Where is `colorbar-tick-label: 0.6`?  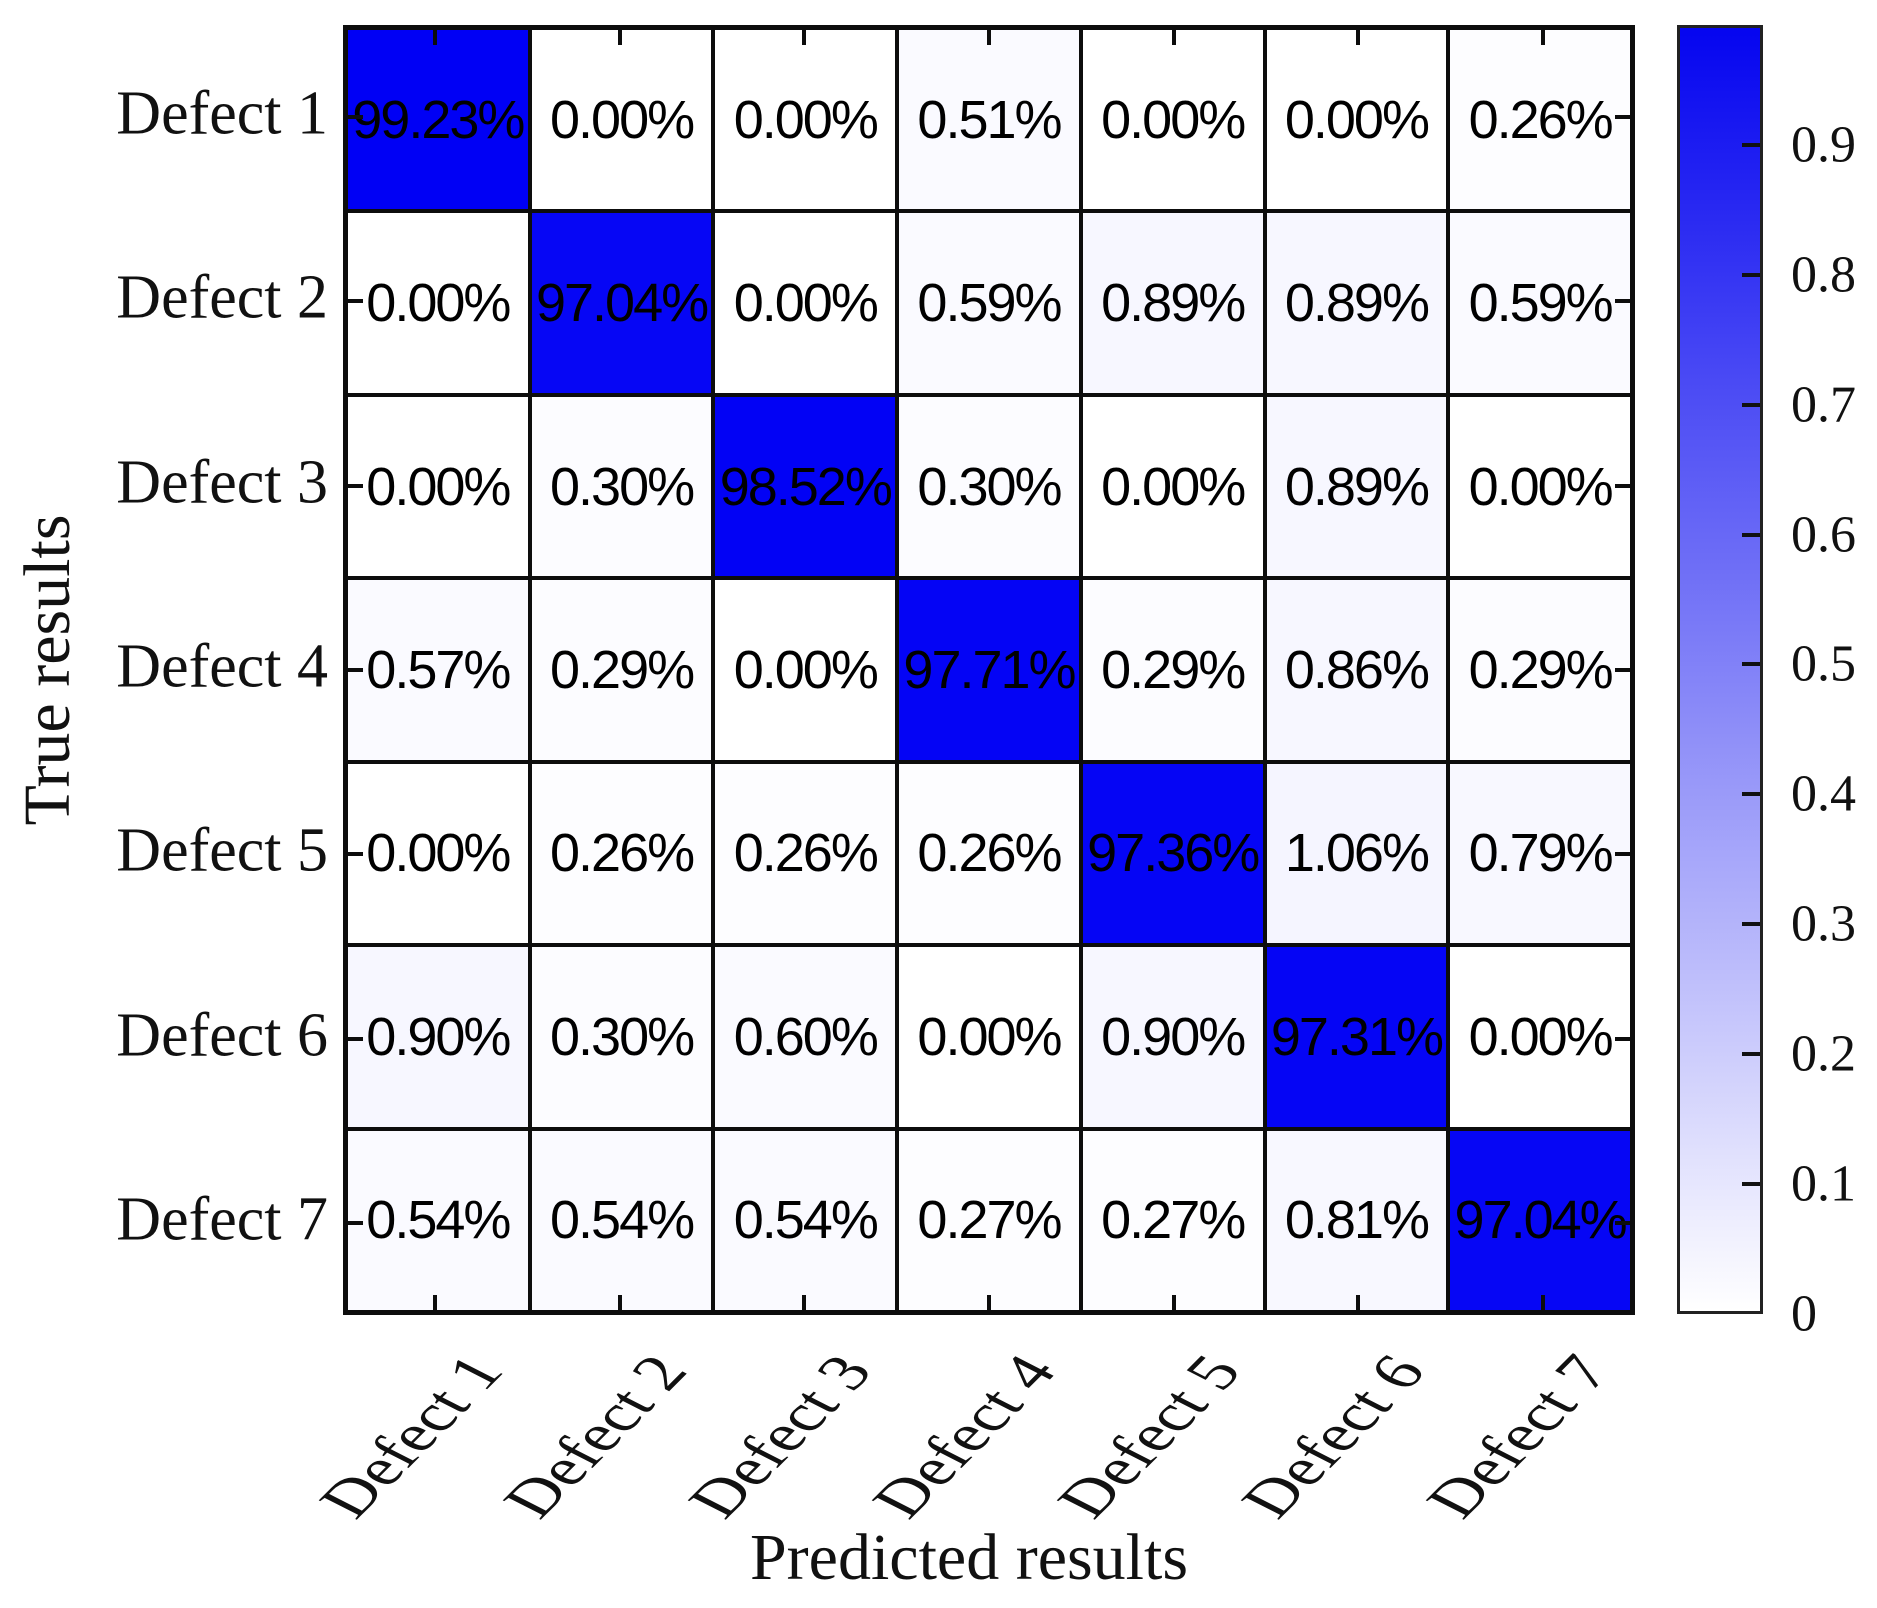
colorbar-tick-label: 0.6 is located at coordinates (1823, 535).